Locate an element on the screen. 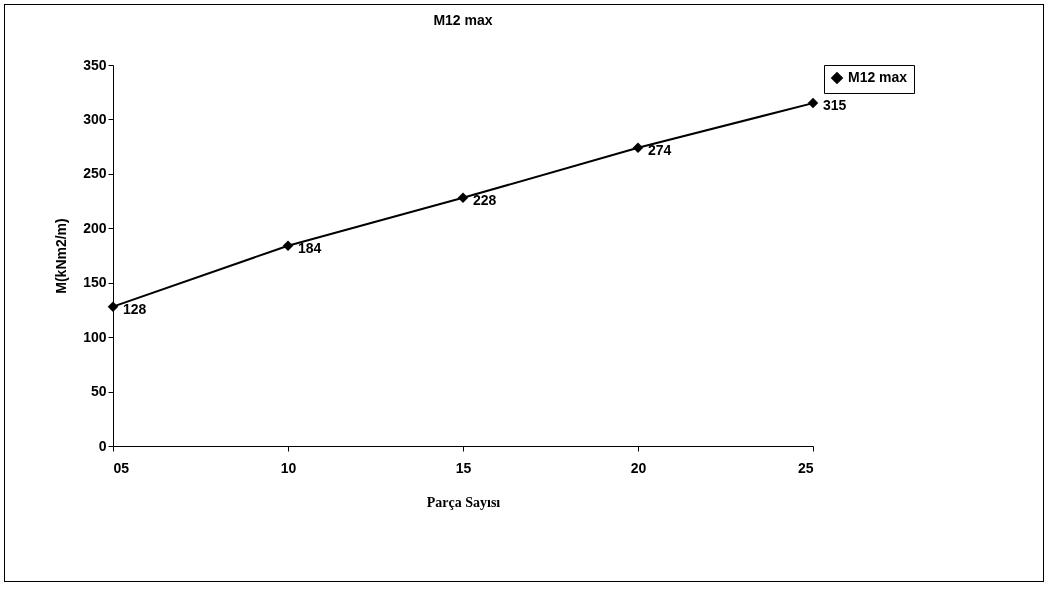 Image resolution: width=1050 pixels, height=589 pixels. data-label: 315 is located at coordinates (835, 105).